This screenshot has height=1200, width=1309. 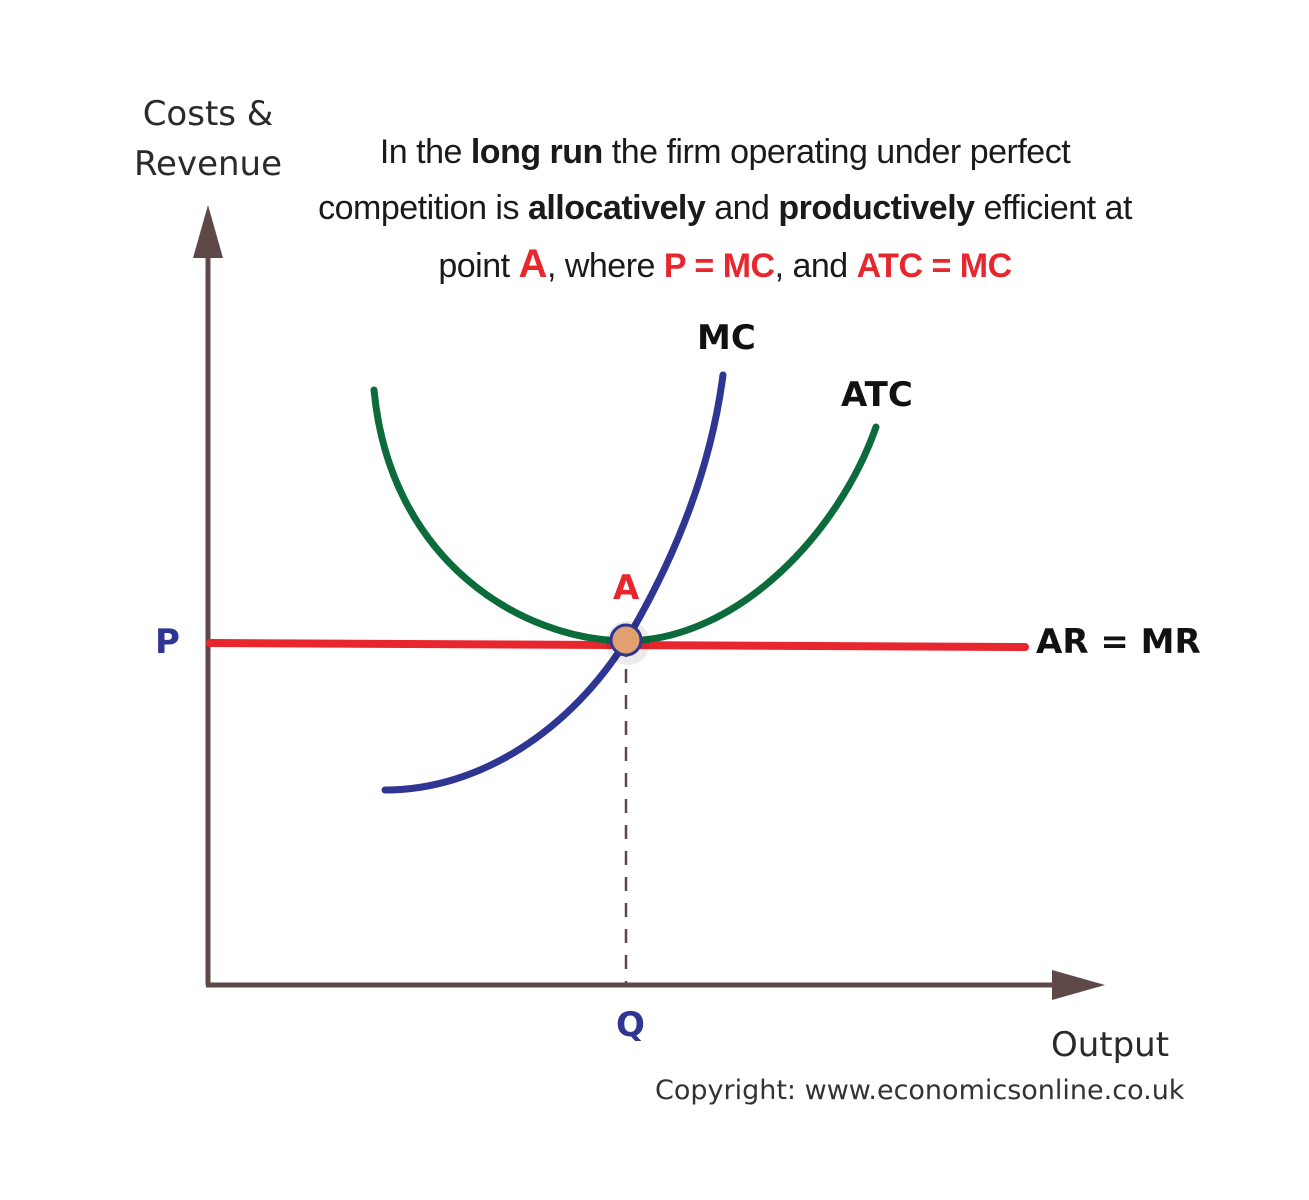 I want to click on point-a-marker, so click(x=626, y=640).